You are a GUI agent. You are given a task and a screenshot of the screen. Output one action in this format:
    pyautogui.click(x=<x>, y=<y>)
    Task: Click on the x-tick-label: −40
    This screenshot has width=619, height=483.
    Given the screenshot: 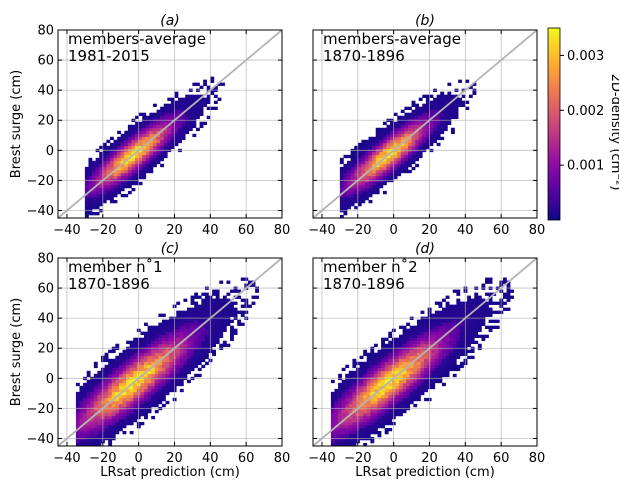 What is the action you would take?
    pyautogui.click(x=321, y=230)
    